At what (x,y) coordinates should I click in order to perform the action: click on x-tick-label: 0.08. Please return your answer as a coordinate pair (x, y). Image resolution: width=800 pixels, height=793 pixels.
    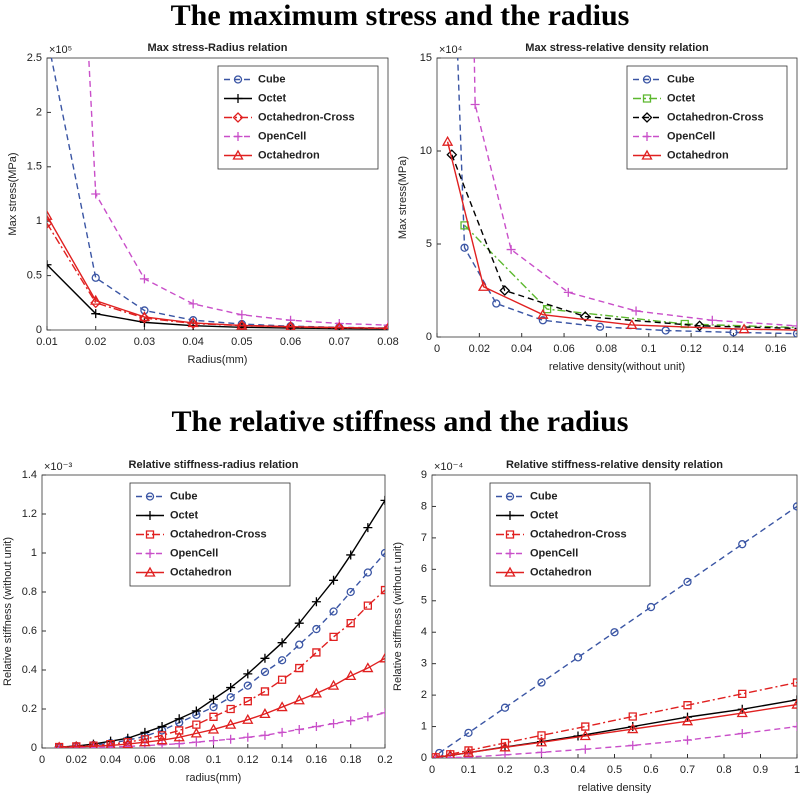
    Looking at the image, I should click on (178, 760).